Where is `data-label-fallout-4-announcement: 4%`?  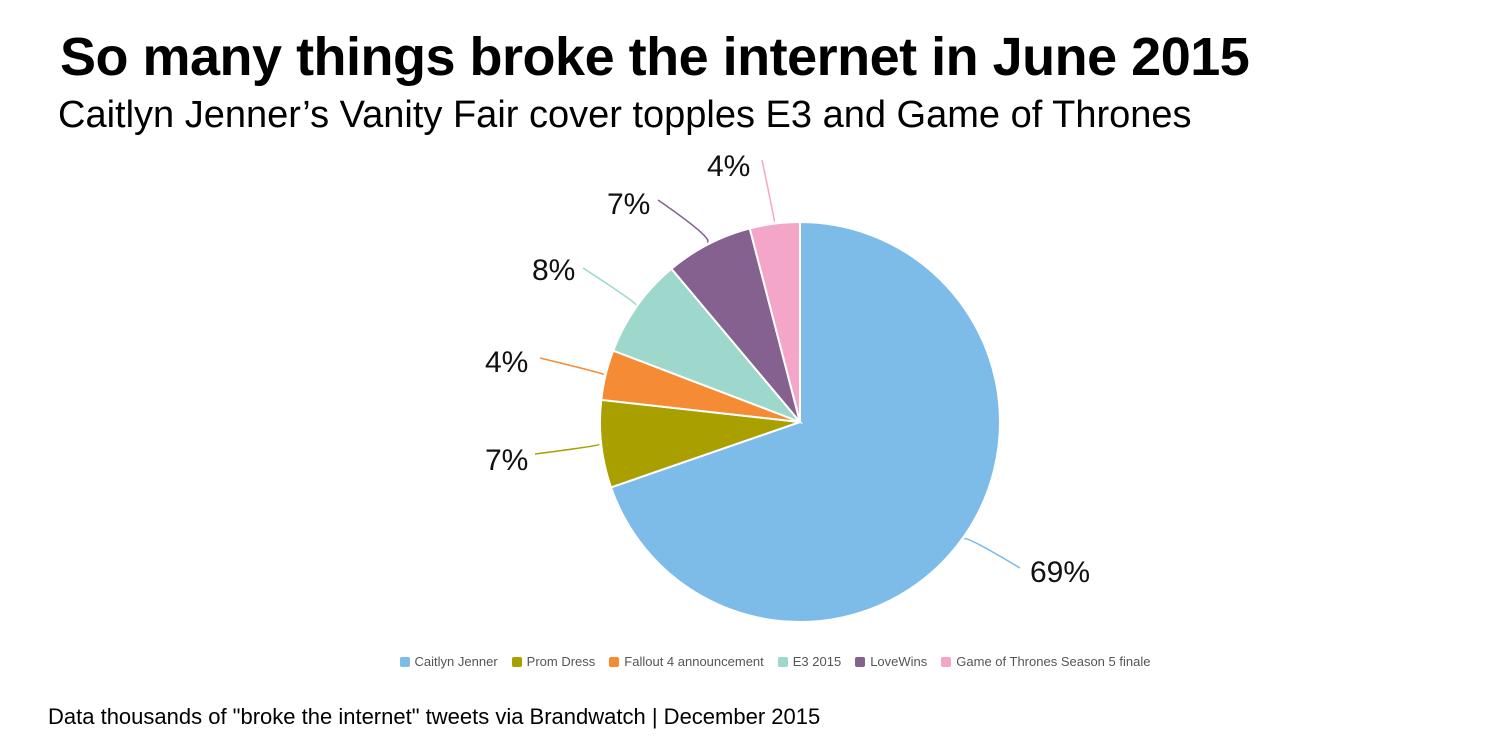 data-label-fallout-4-announcement: 4% is located at coordinates (506, 362).